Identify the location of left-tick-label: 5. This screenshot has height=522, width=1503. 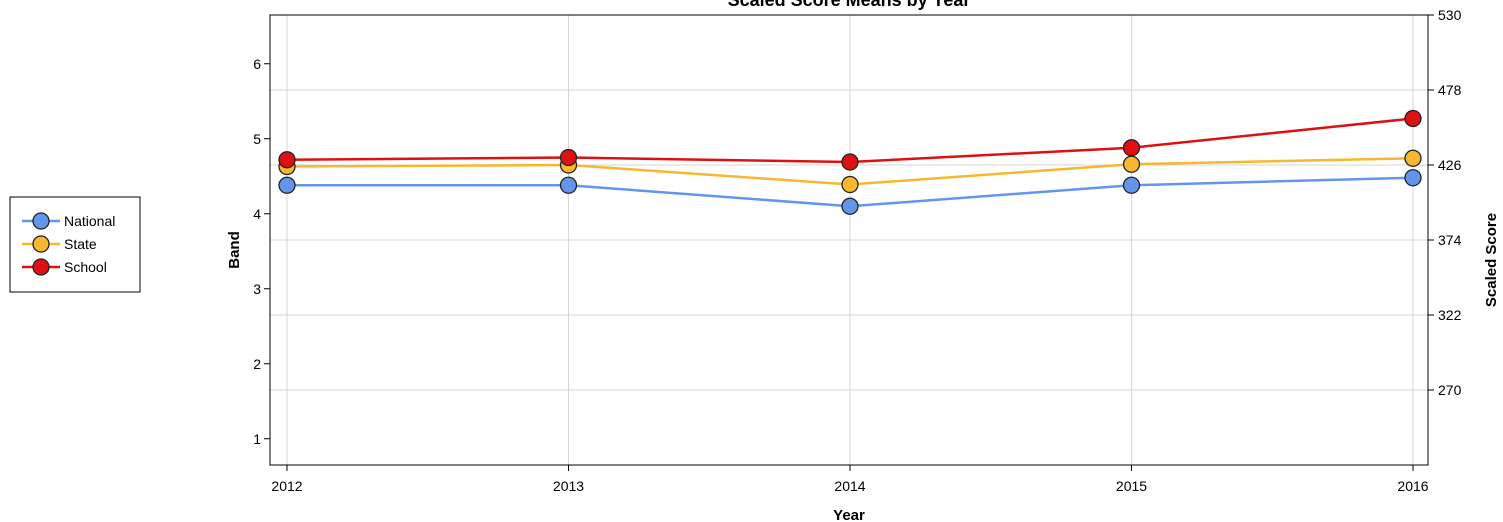
(257, 139).